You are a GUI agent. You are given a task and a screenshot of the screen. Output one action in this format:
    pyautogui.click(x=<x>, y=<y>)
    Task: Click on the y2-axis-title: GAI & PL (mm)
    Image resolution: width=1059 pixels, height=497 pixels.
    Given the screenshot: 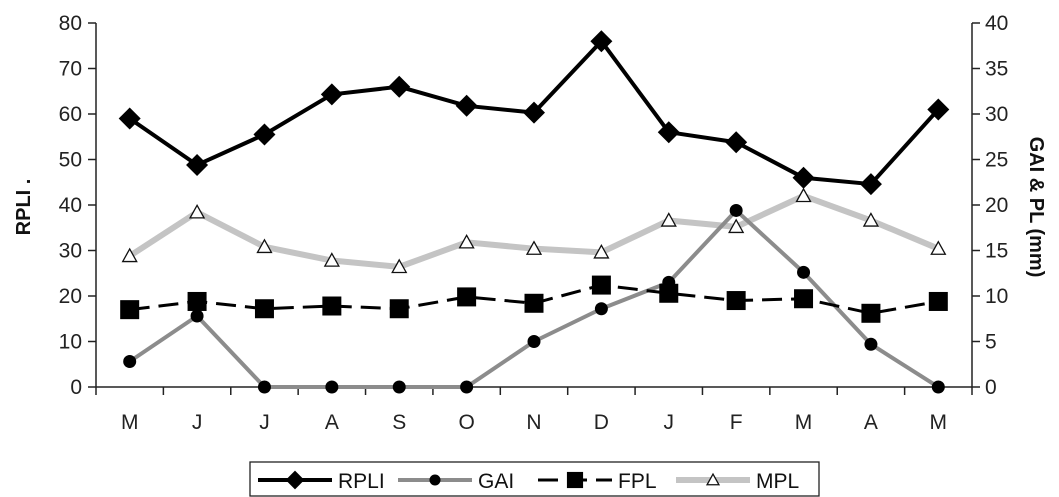 What is the action you would take?
    pyautogui.click(x=1036, y=207)
    